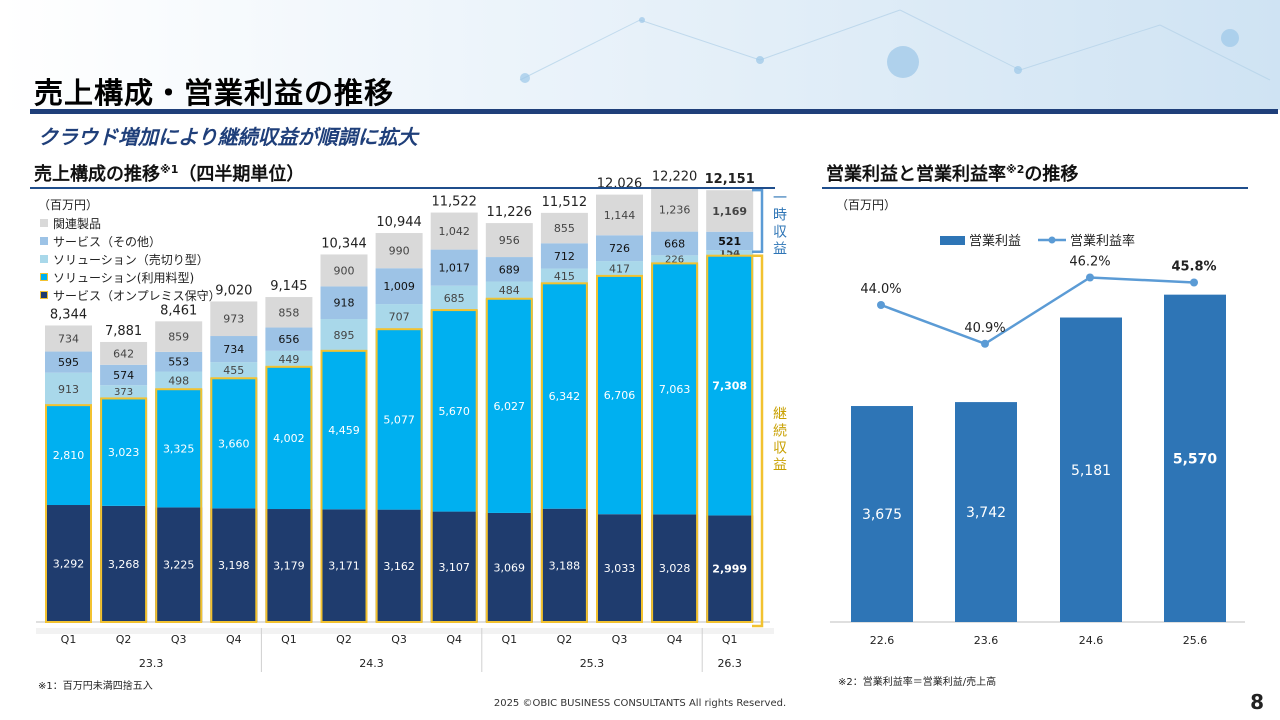 The width and height of the screenshot is (1280, 720). What do you see at coordinates (986, 640) in the screenshot?
I see `x-tick-label: 23.6` at bounding box center [986, 640].